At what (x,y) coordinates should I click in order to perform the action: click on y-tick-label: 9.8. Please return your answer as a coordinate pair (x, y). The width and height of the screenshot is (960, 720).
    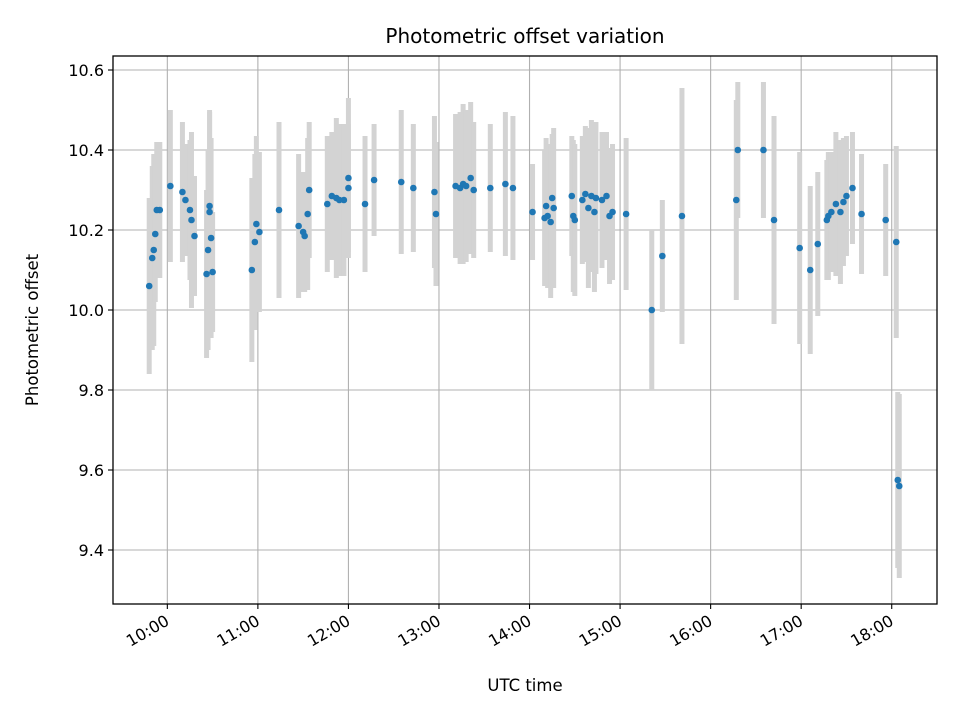
    Looking at the image, I should click on (91, 390).